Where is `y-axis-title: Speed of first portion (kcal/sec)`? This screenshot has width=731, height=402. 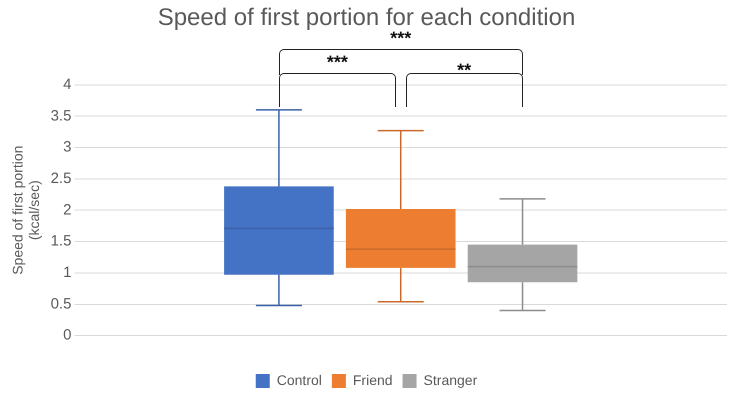
y-axis-title: Speed of first portion (kcal/sec) is located at coordinates (25, 210).